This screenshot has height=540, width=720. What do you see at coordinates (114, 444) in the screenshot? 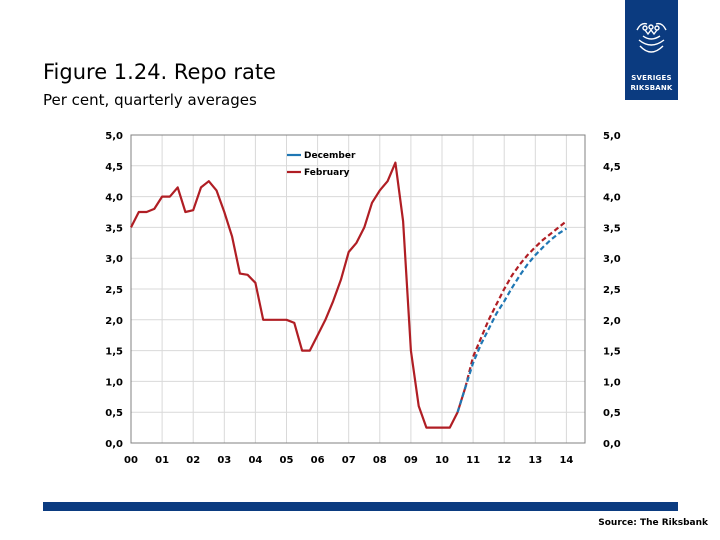
I see `y-tick-label-left: 0,0` at bounding box center [114, 444].